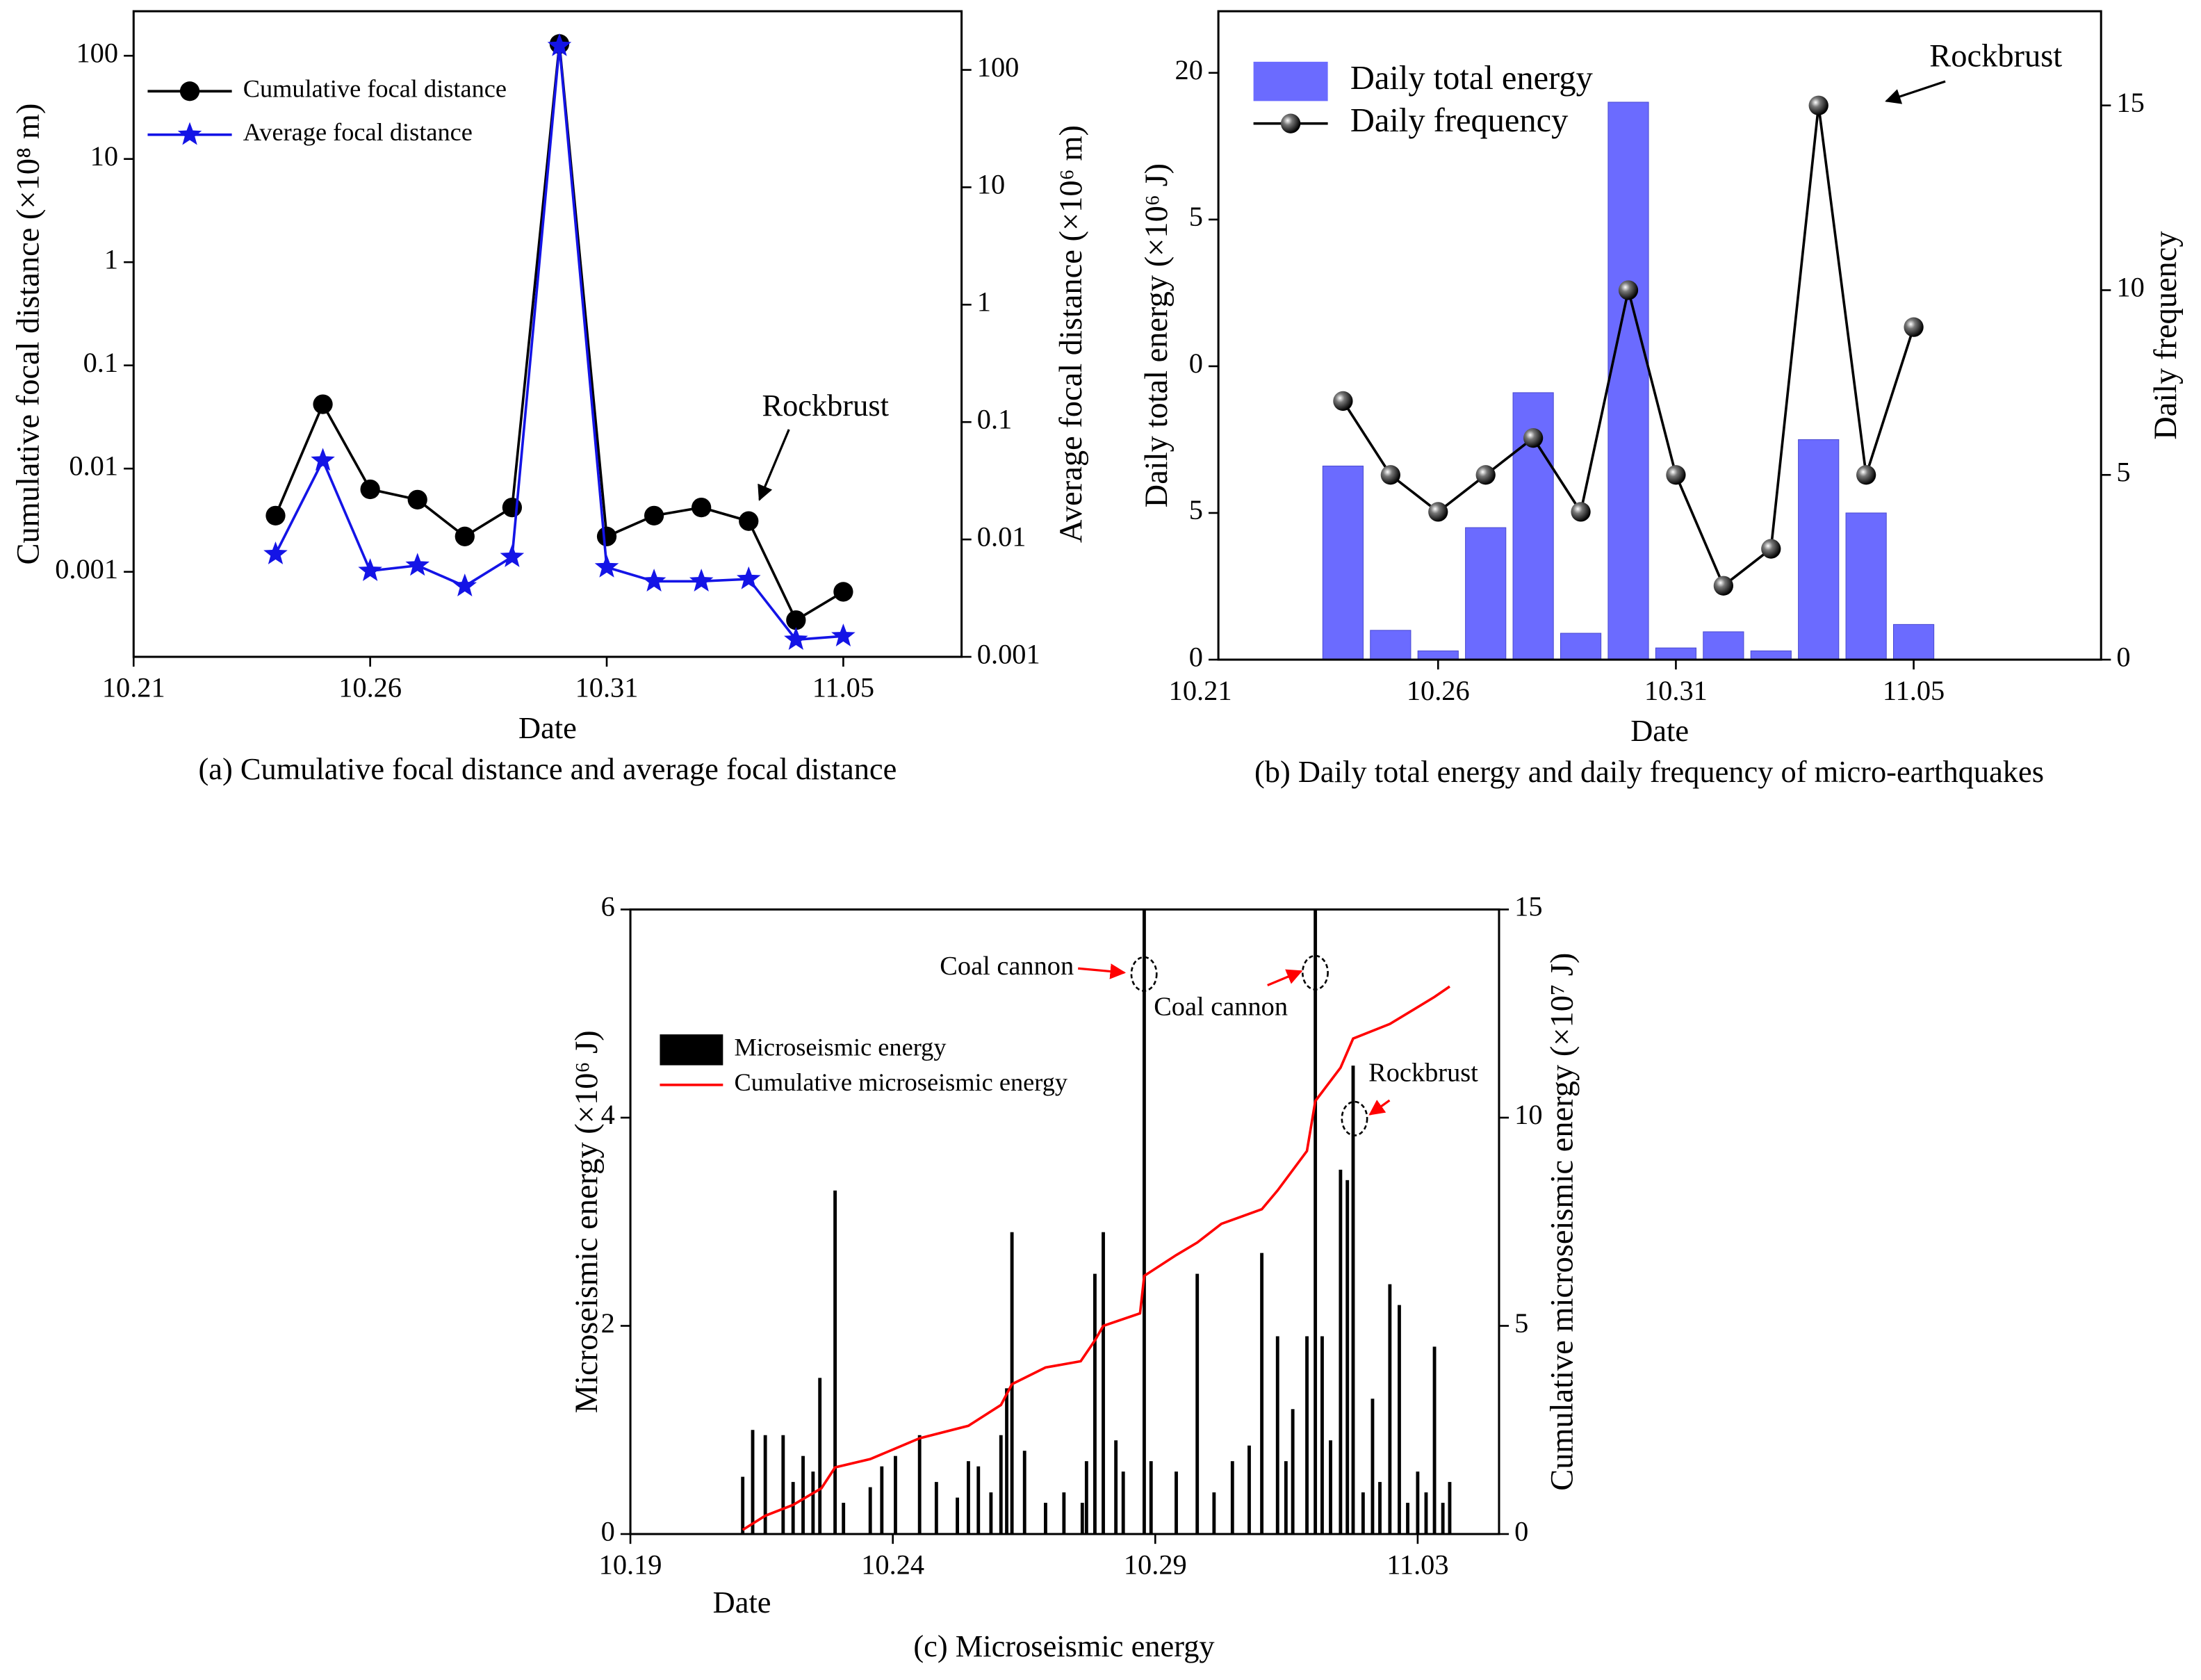  What do you see at coordinates (1071, 334) in the screenshot?
I see `y2-axis-label: Average focal distance (×10⁶ m)` at bounding box center [1071, 334].